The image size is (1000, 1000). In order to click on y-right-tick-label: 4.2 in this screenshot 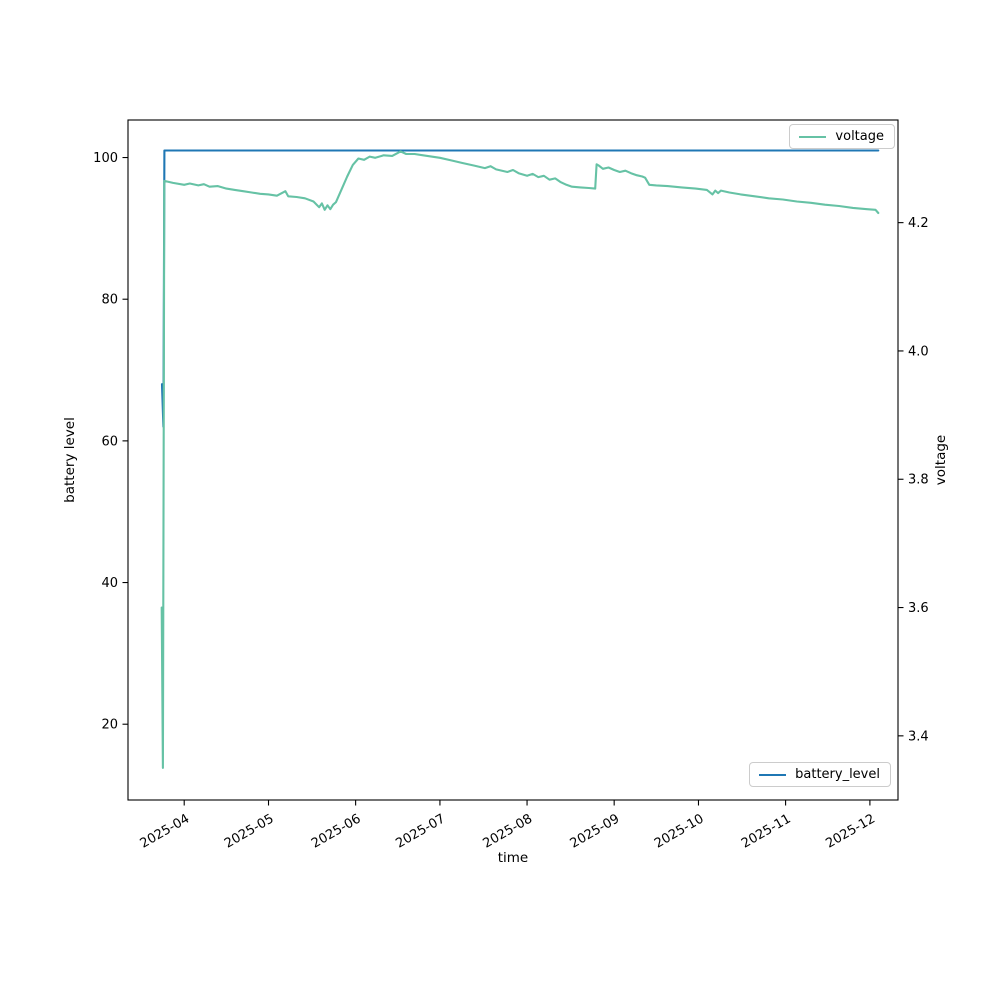, I will do `click(918, 223)`.